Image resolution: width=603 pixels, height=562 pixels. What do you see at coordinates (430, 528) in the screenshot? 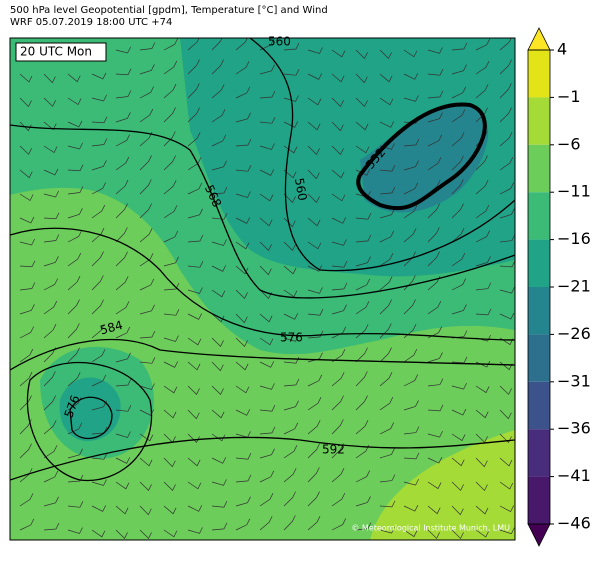
I see `copyright: © Meteorological Institute Munich, LMU` at bounding box center [430, 528].